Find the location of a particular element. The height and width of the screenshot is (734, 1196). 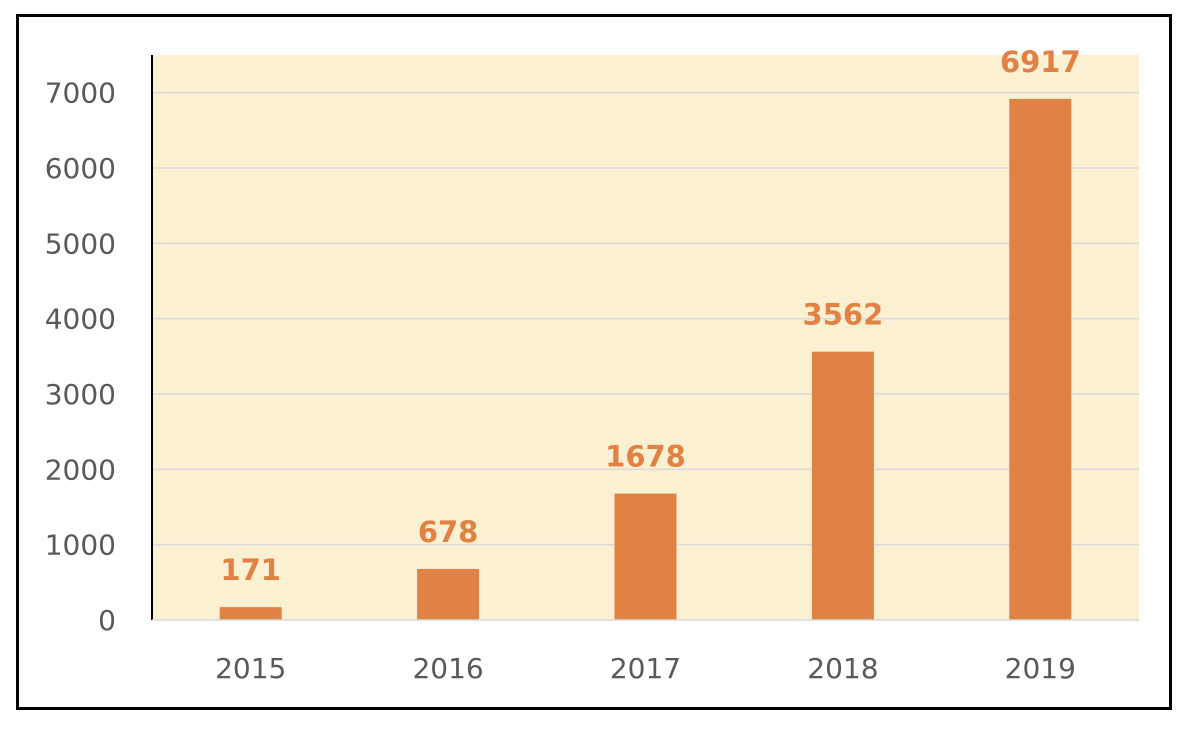

y-tick-label: 0 is located at coordinates (107, 620).